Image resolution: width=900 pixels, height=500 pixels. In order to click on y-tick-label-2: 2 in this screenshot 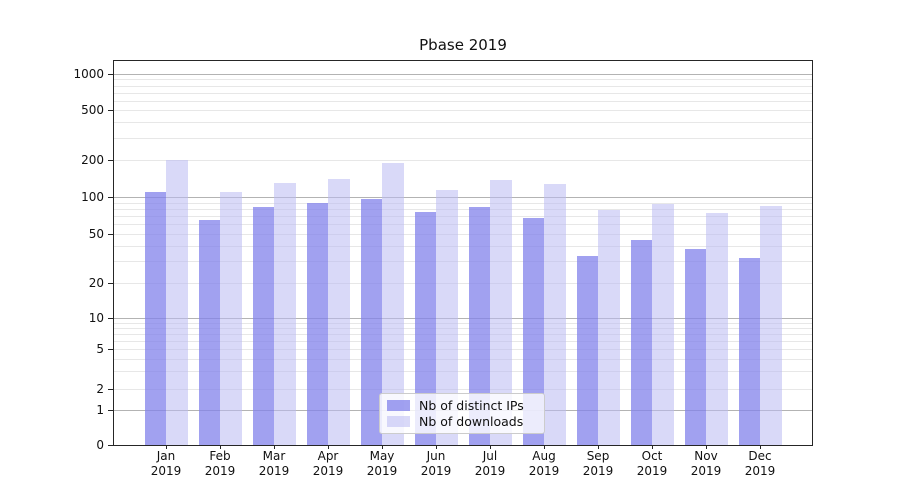, I will do `click(100, 389)`.